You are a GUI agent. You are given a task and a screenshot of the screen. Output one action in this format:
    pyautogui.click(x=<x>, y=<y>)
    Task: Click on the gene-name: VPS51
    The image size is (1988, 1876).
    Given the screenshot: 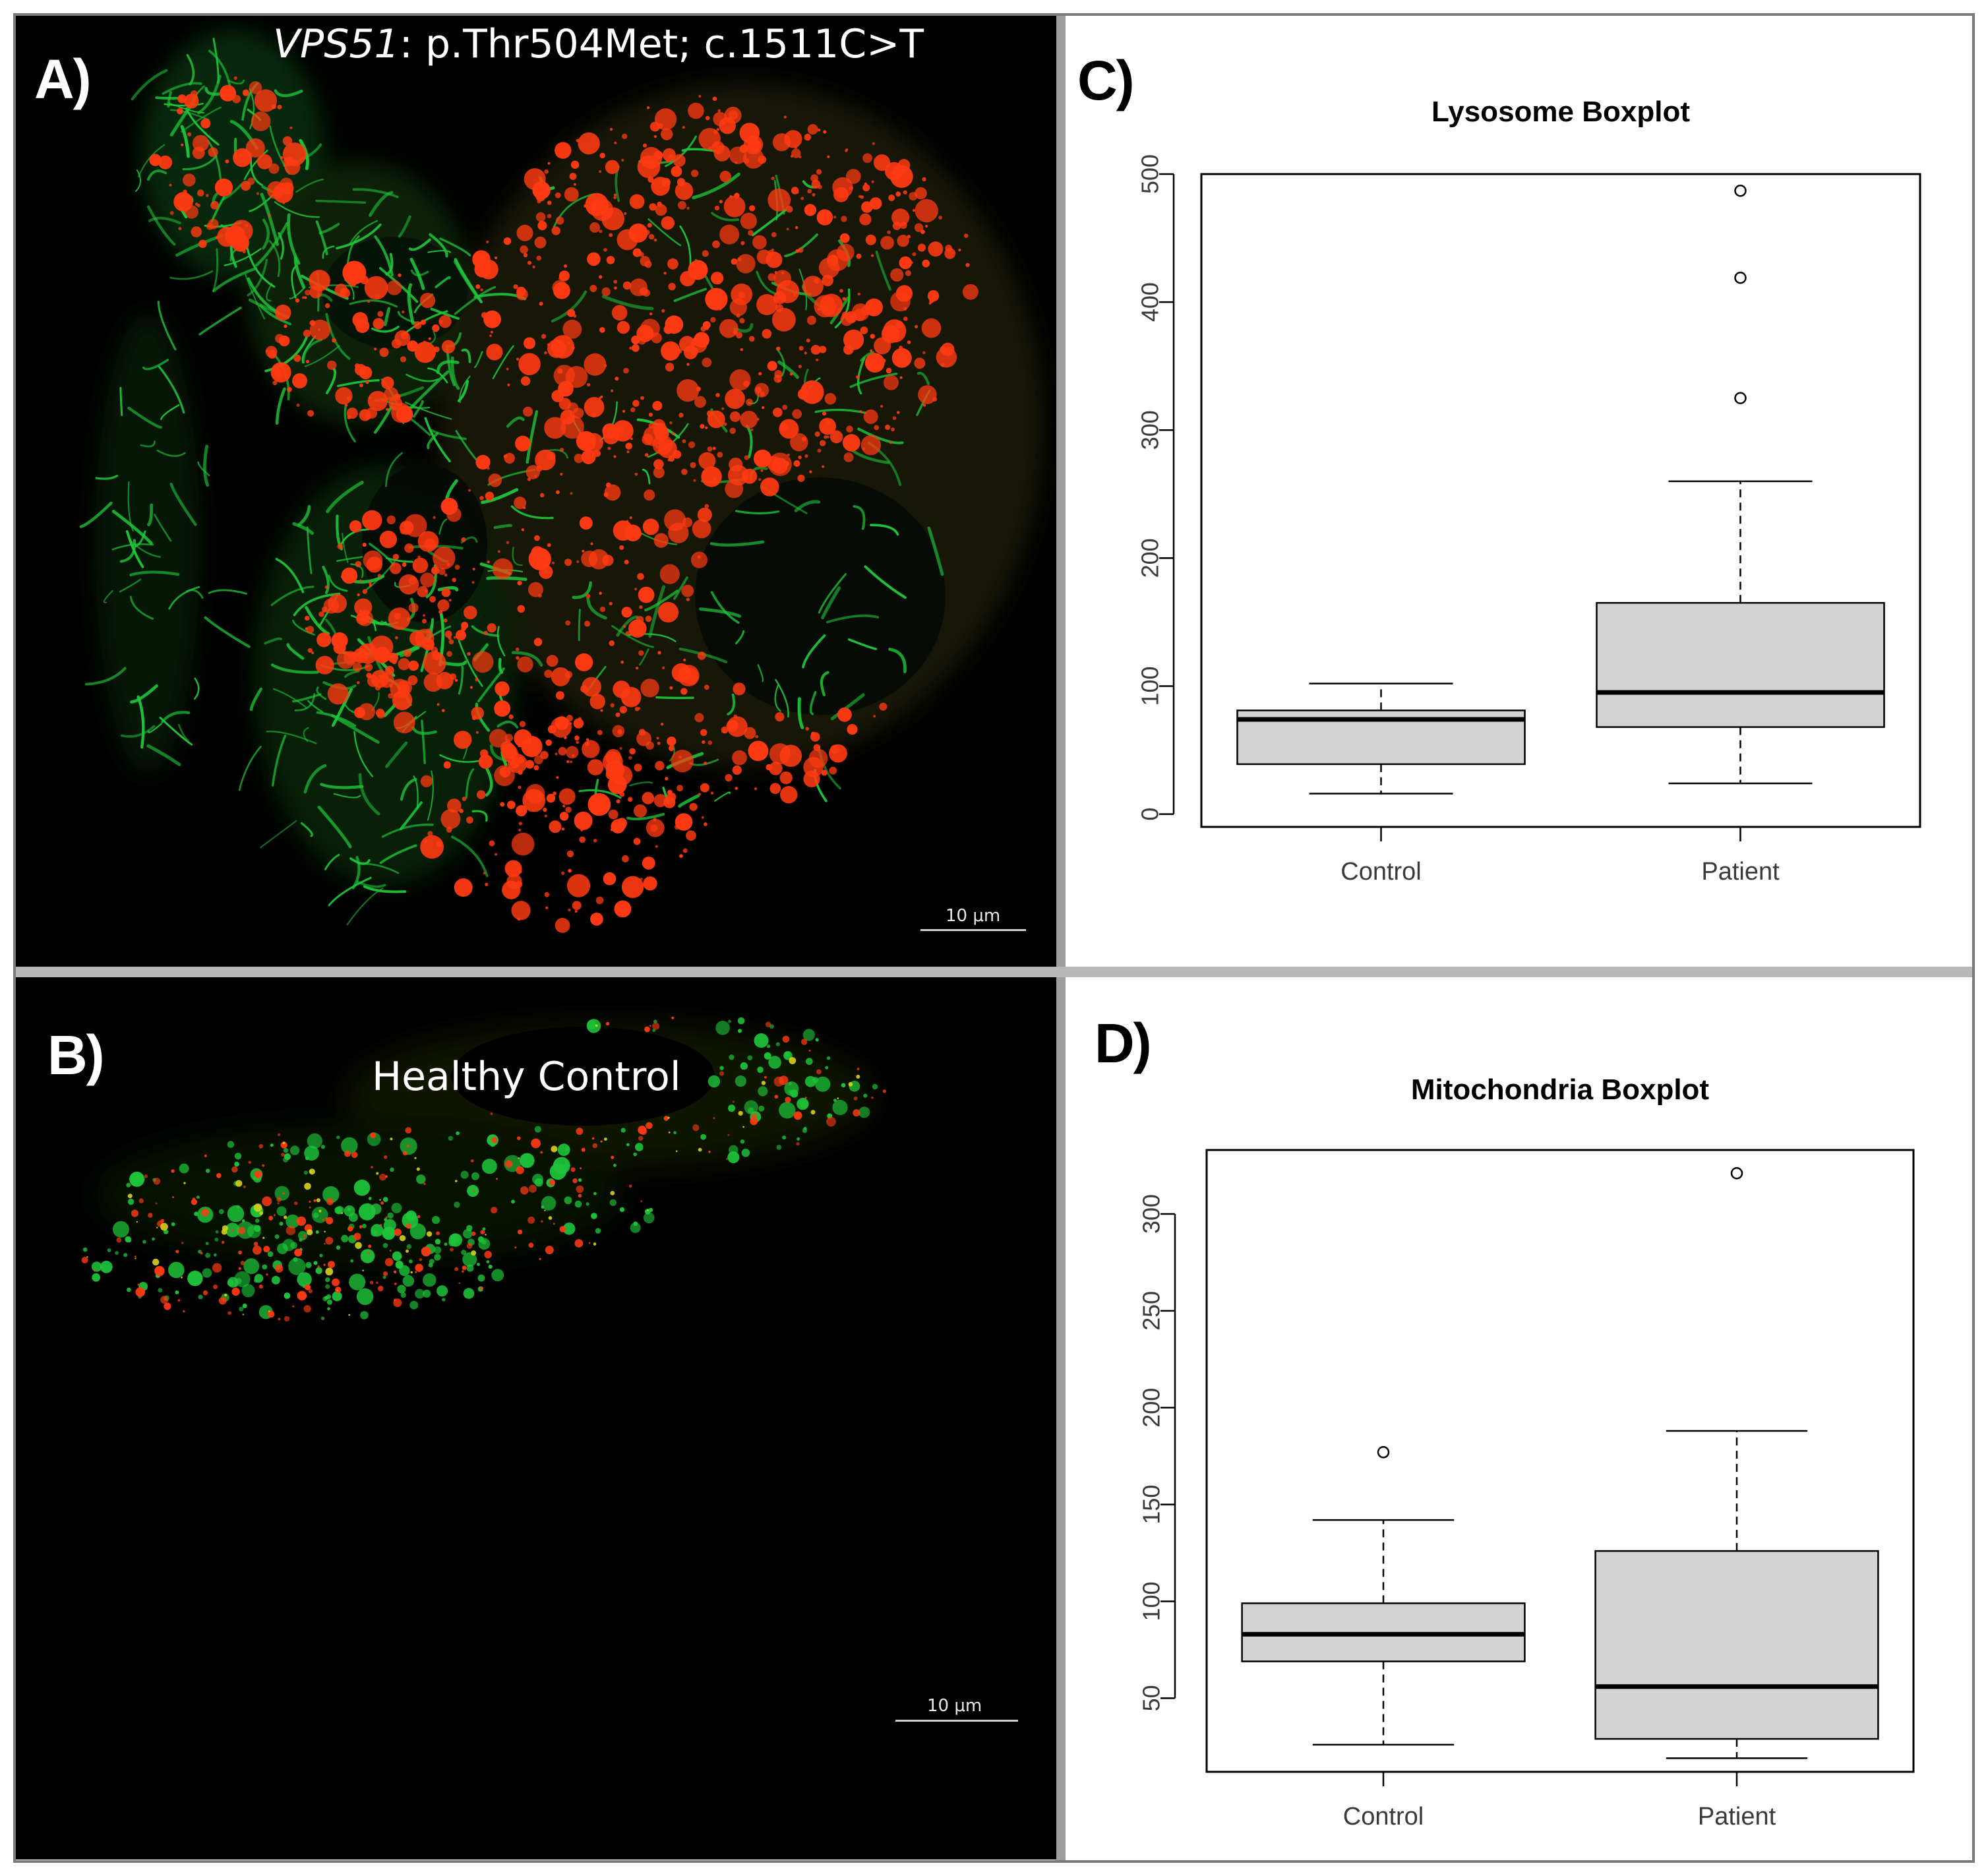 What is the action you would take?
    pyautogui.click(x=336, y=44)
    